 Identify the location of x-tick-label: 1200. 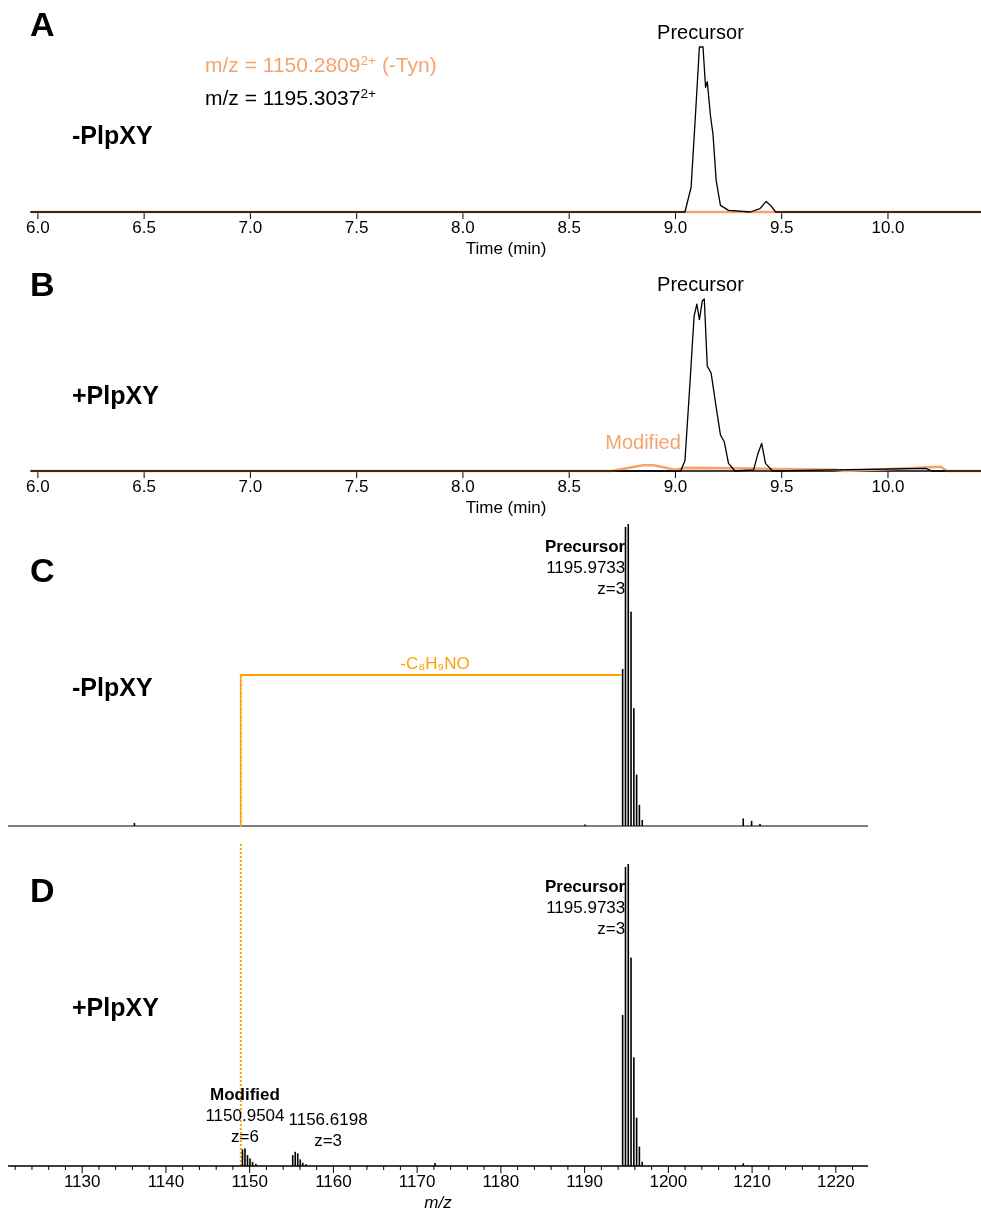
(668, 1182).